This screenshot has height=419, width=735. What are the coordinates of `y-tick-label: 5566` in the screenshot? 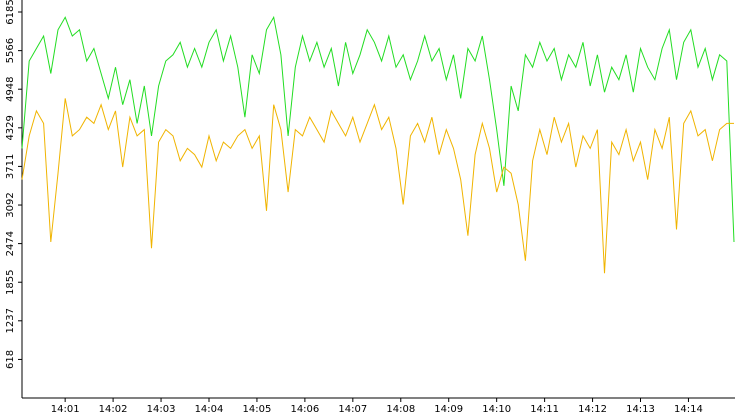 It's located at (10, 50).